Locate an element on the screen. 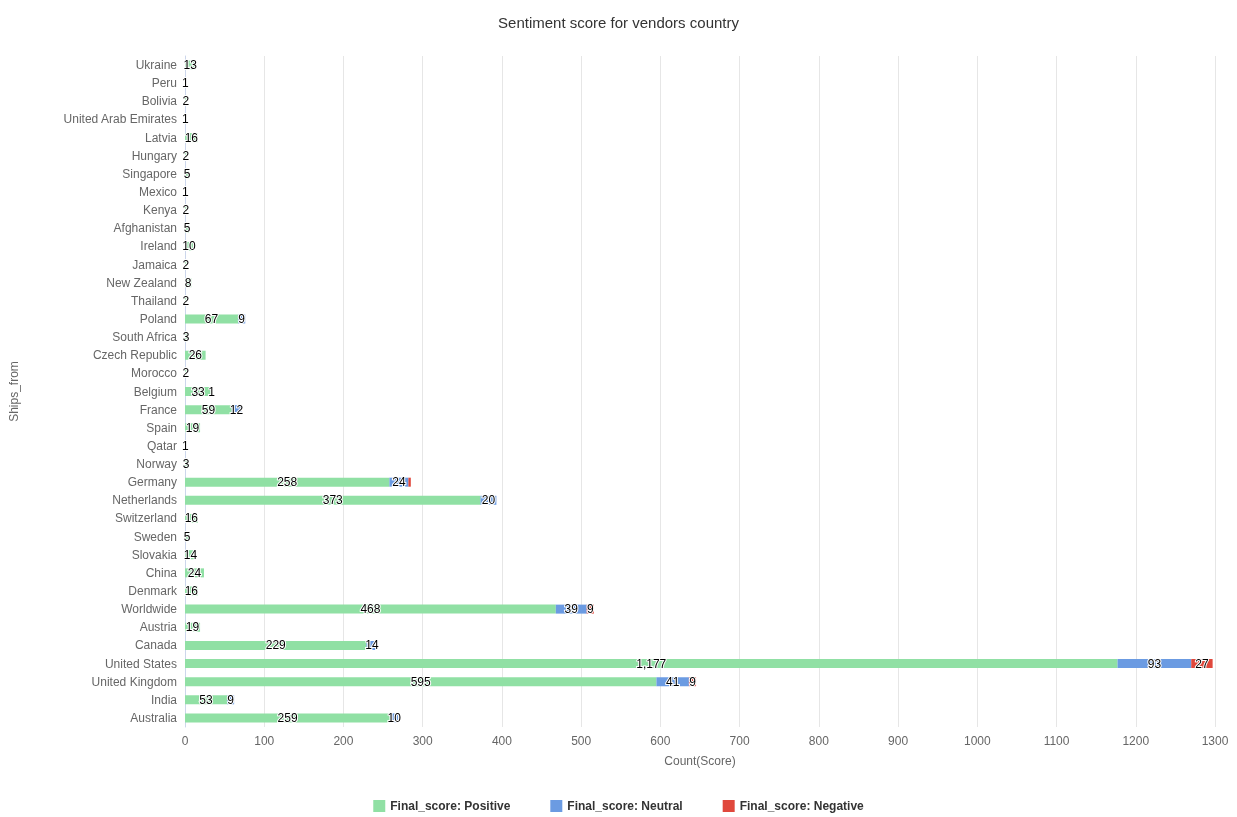 The image size is (1237, 817). y-tick-label: Australia is located at coordinates (154, 717).